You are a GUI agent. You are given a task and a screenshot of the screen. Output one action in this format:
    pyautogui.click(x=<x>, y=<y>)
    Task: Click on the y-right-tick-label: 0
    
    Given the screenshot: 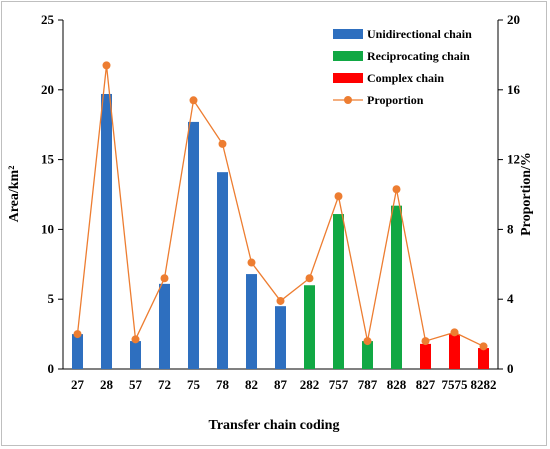 What is the action you would take?
    pyautogui.click(x=510, y=368)
    